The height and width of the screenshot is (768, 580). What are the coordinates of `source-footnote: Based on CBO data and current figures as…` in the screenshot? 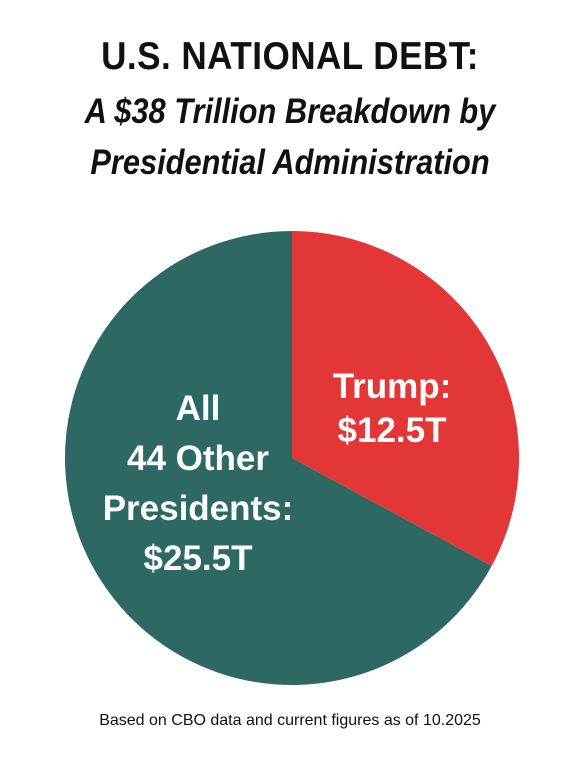 It's located at (290, 720).